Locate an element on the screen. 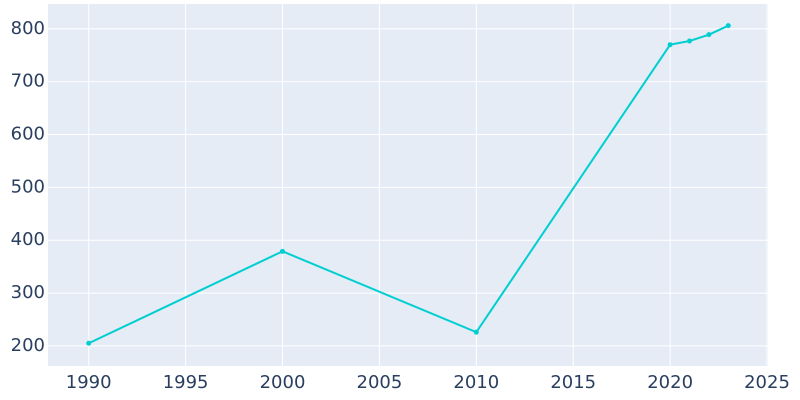 The width and height of the screenshot is (800, 400). y-tick-label: 400 is located at coordinates (28, 239).